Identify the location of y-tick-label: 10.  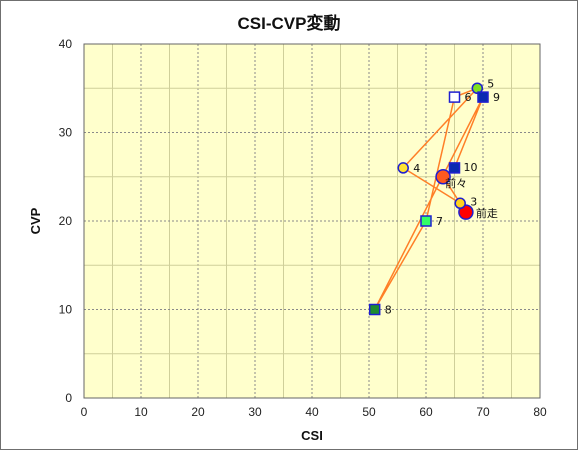
(66, 310).